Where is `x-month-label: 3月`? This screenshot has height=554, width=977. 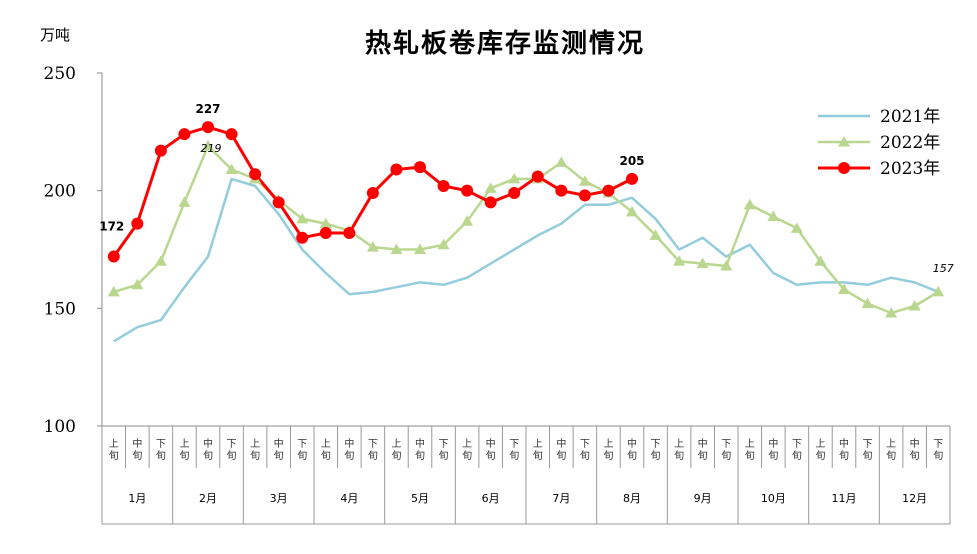 x-month-label: 3月 is located at coordinates (279, 498).